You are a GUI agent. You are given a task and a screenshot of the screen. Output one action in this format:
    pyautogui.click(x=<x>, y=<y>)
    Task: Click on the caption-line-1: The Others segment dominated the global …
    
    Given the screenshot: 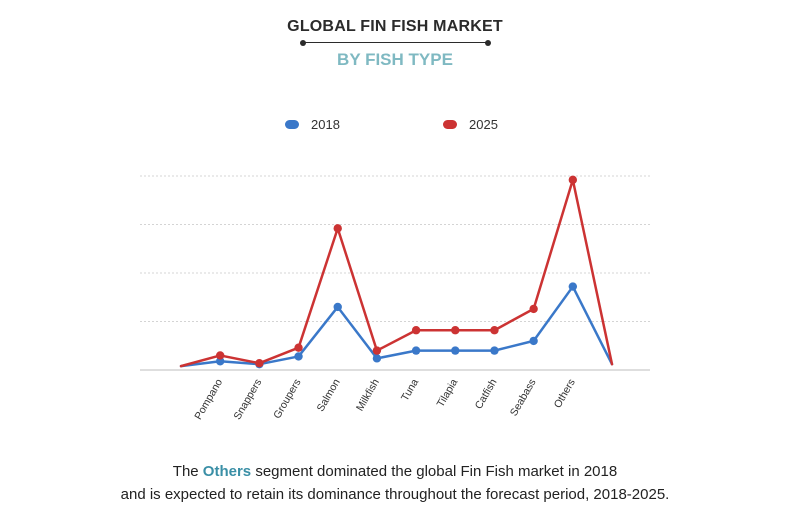 What is the action you would take?
    pyautogui.click(x=395, y=471)
    